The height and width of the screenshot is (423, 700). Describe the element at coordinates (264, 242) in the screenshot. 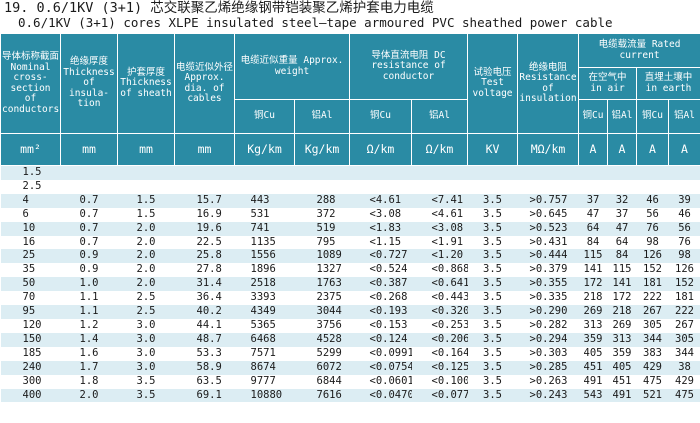

I see `table-cell: 1135` at that location.